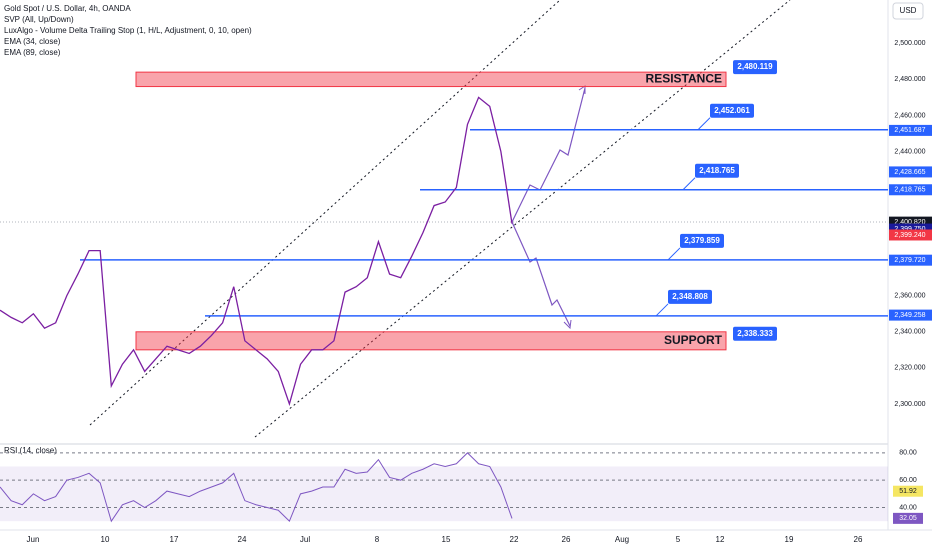 This screenshot has width=932, height=555. I want to click on indicator: EMA (34, close), so click(32, 41).